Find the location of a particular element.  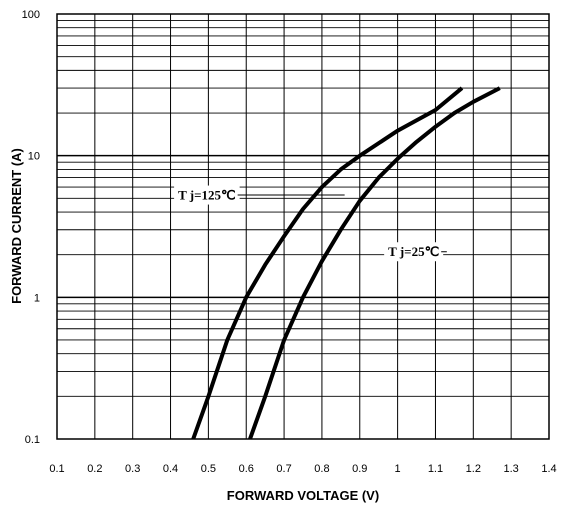

x-tick-label: 0.1 is located at coordinates (56, 469).